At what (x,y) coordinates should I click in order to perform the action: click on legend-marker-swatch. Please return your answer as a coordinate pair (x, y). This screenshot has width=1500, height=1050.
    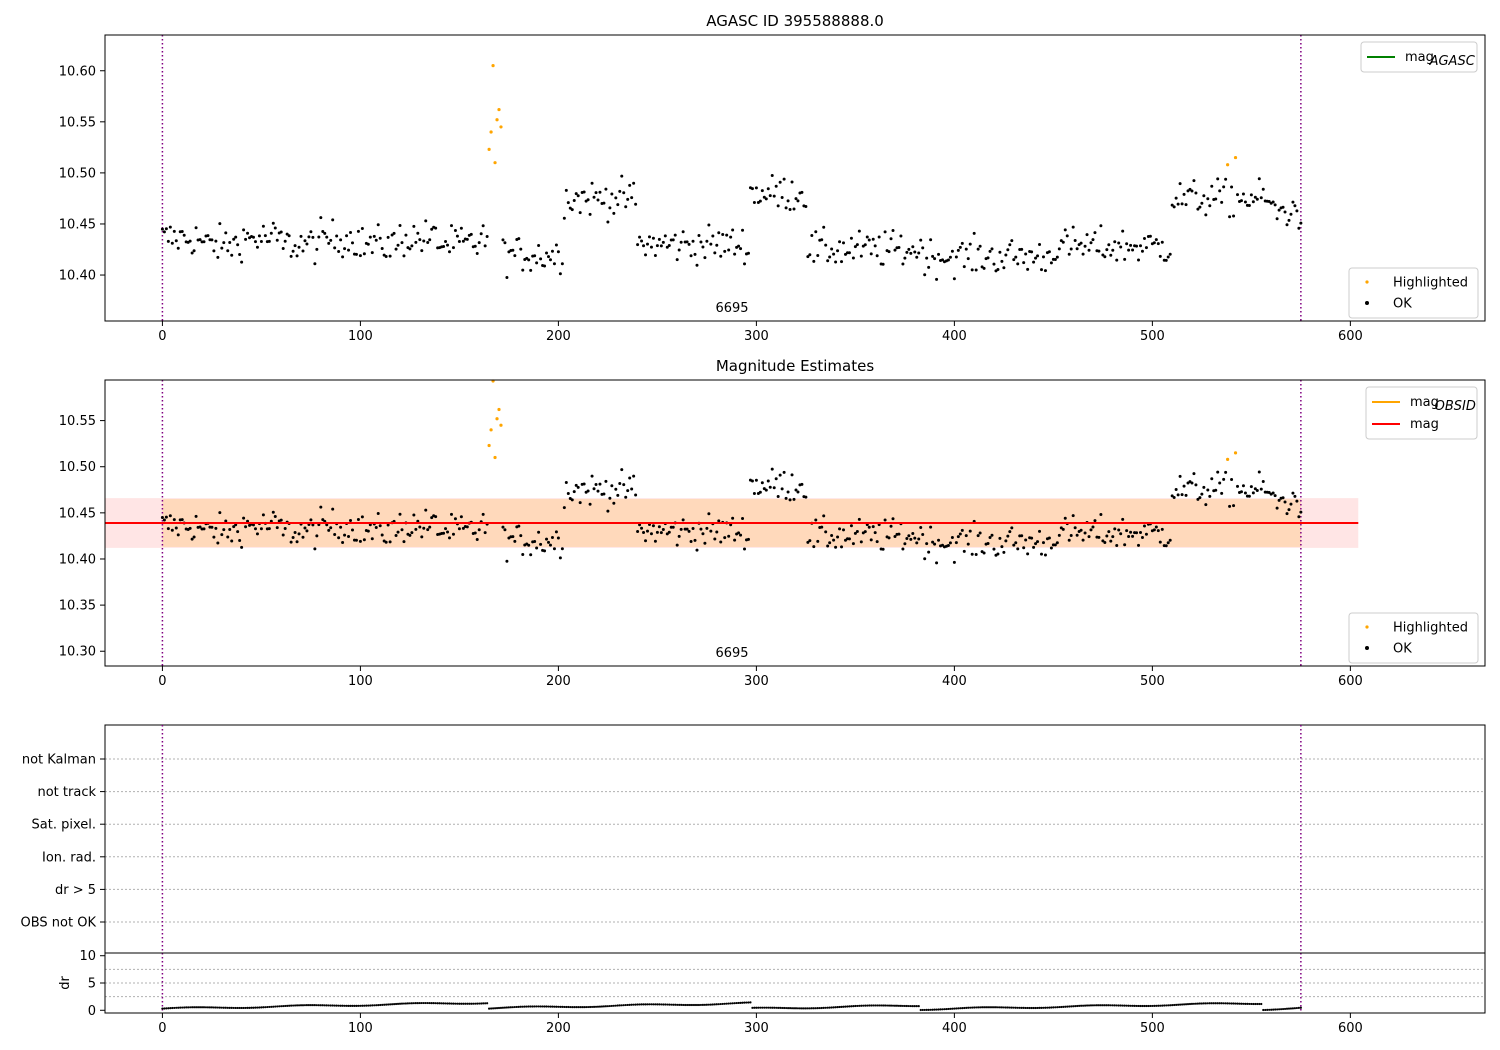
    Looking at the image, I should click on (1367, 648).